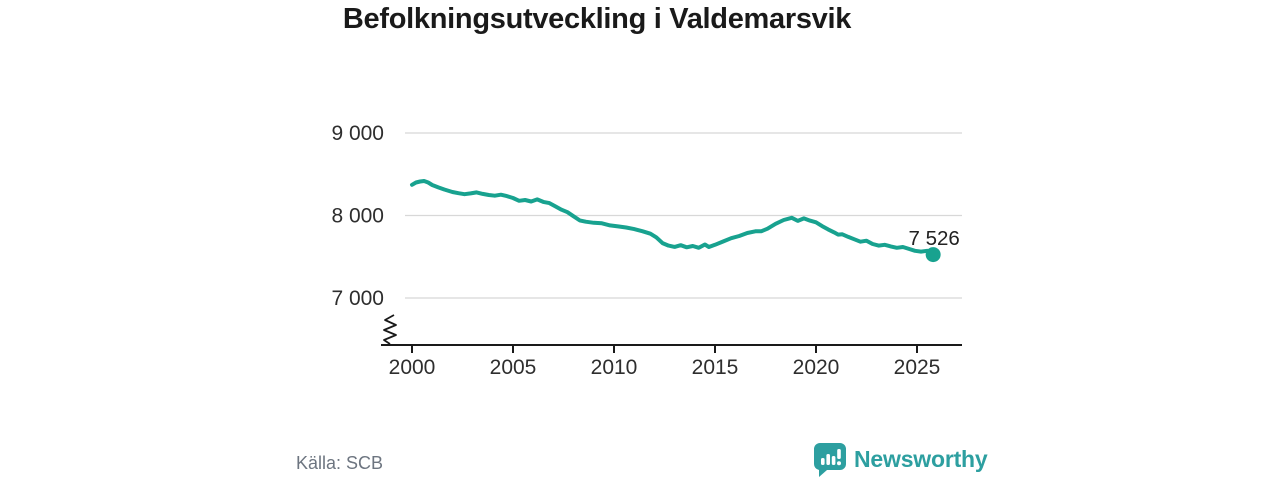 This screenshot has height=480, width=1280. What do you see at coordinates (357, 298) in the screenshot?
I see `y-axis-tick-label: 7 000` at bounding box center [357, 298].